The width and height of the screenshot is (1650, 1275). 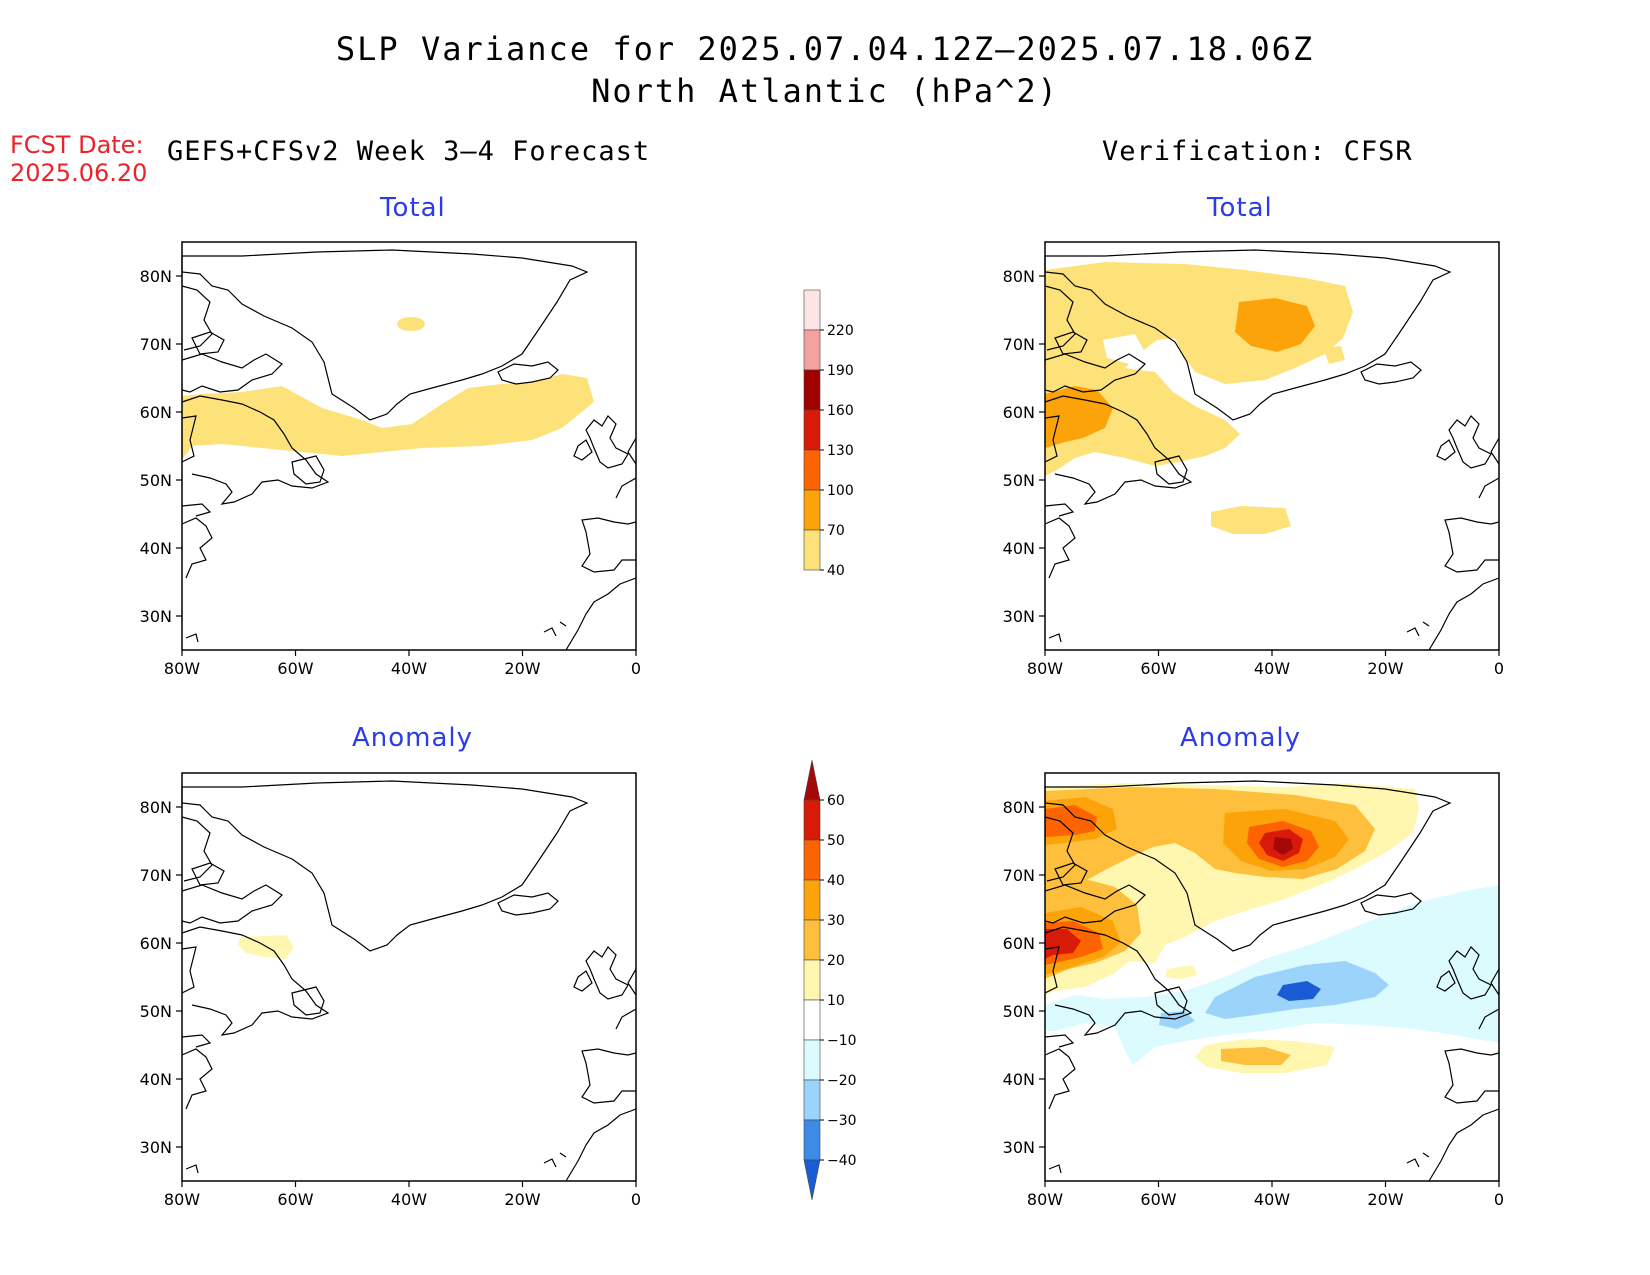 I want to click on colorbar-label: −10, so click(x=842, y=1041).